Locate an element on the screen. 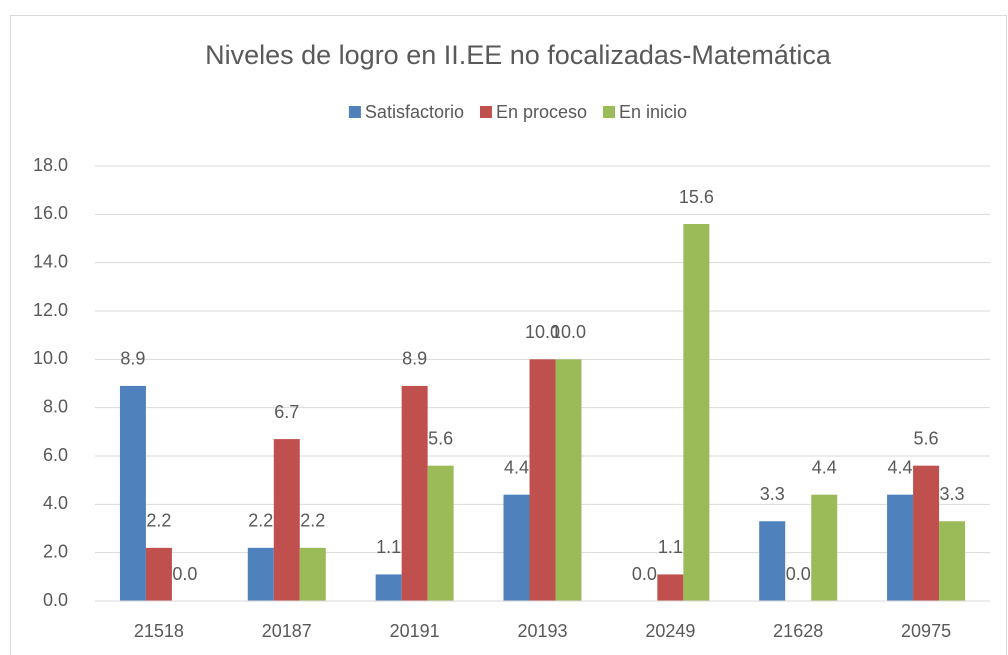  y-tick-label: 16.0 is located at coordinates (50, 213).